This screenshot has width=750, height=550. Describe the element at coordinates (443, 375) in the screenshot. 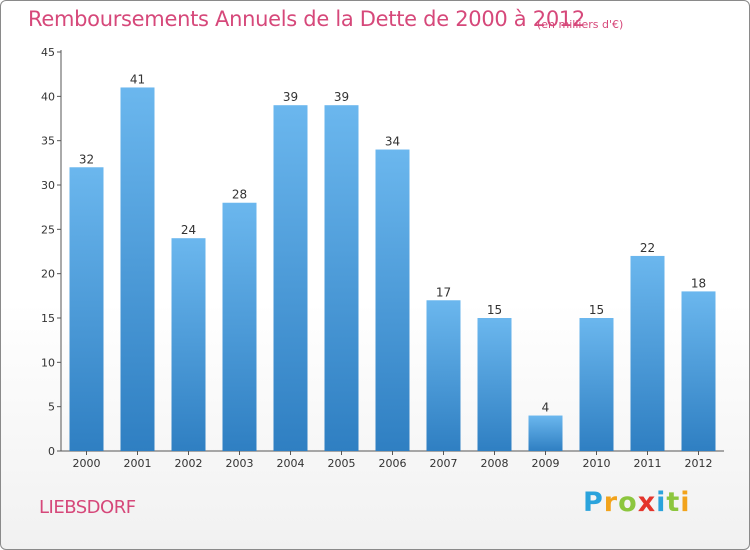

I see `bar-2007` at that location.